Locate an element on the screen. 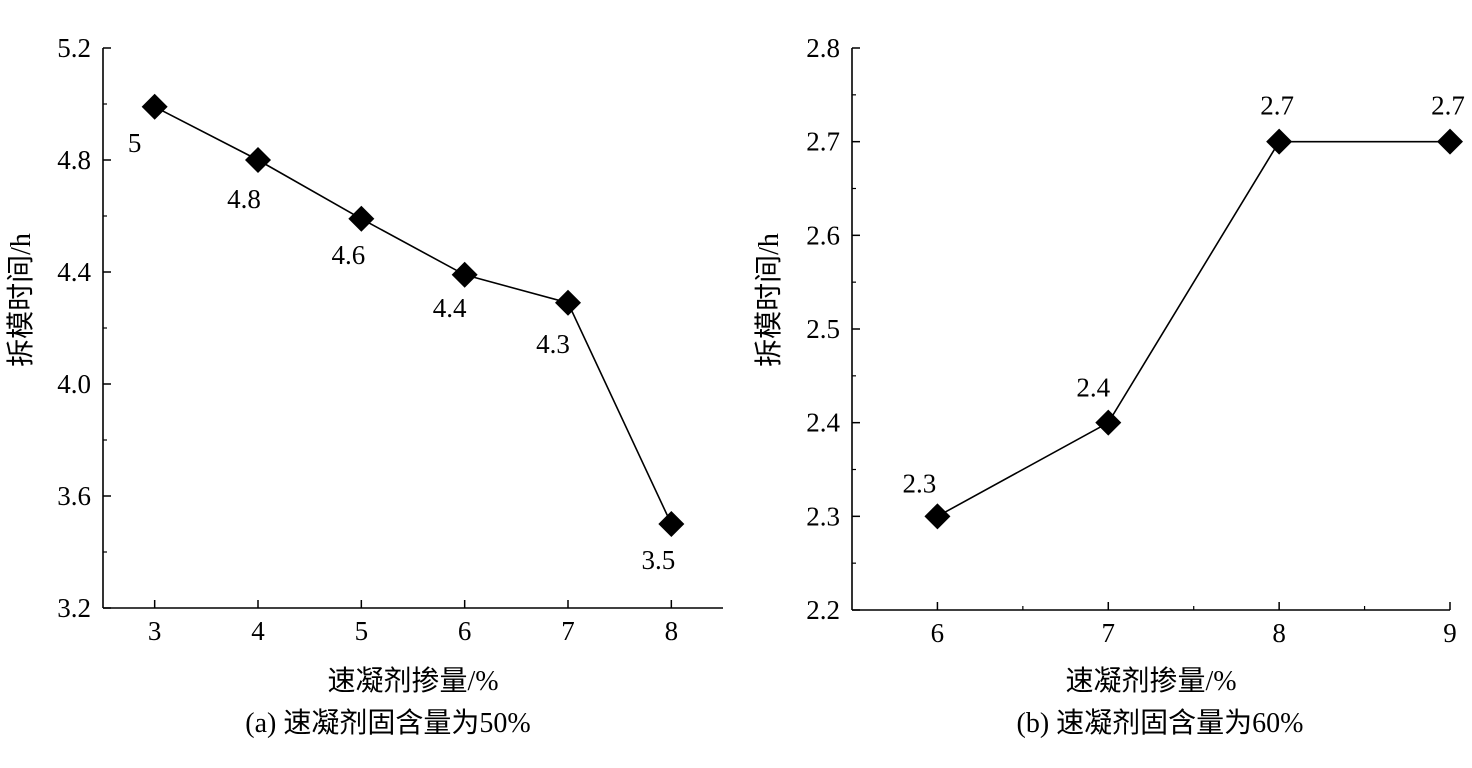 The height and width of the screenshot is (768, 1472). y-tick-label: 2.4 is located at coordinates (823, 423).